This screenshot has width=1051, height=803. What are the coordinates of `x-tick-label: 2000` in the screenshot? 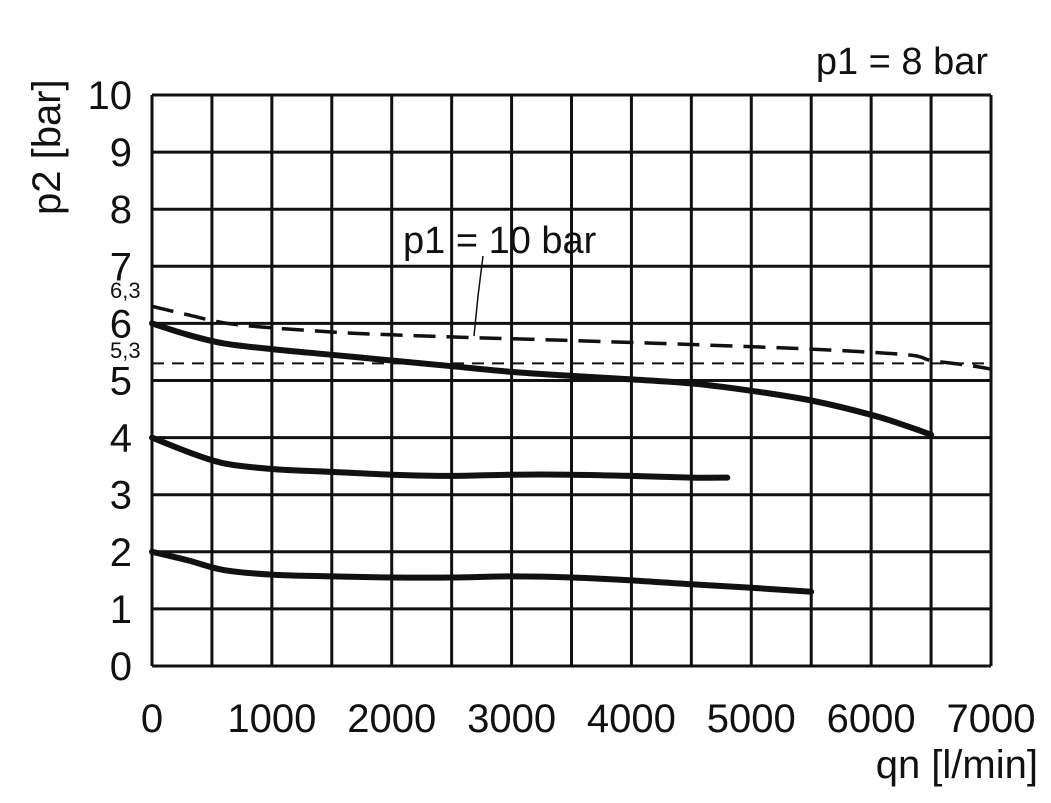 It's located at (391, 719).